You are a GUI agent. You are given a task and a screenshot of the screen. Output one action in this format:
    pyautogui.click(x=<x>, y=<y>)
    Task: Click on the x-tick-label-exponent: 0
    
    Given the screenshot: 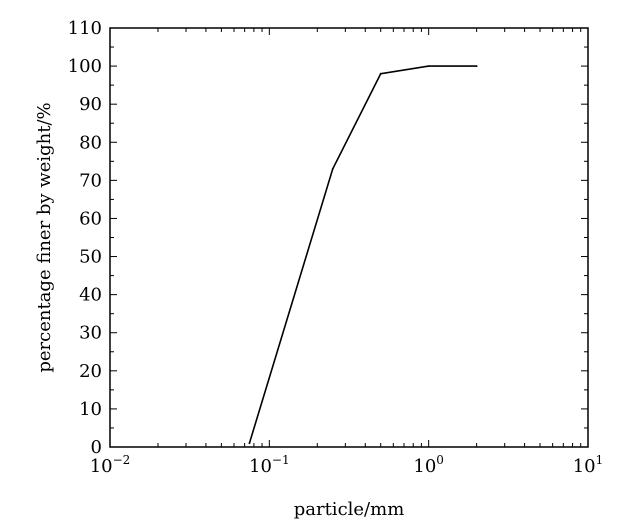 What is the action you would take?
    pyautogui.click(x=440, y=460)
    